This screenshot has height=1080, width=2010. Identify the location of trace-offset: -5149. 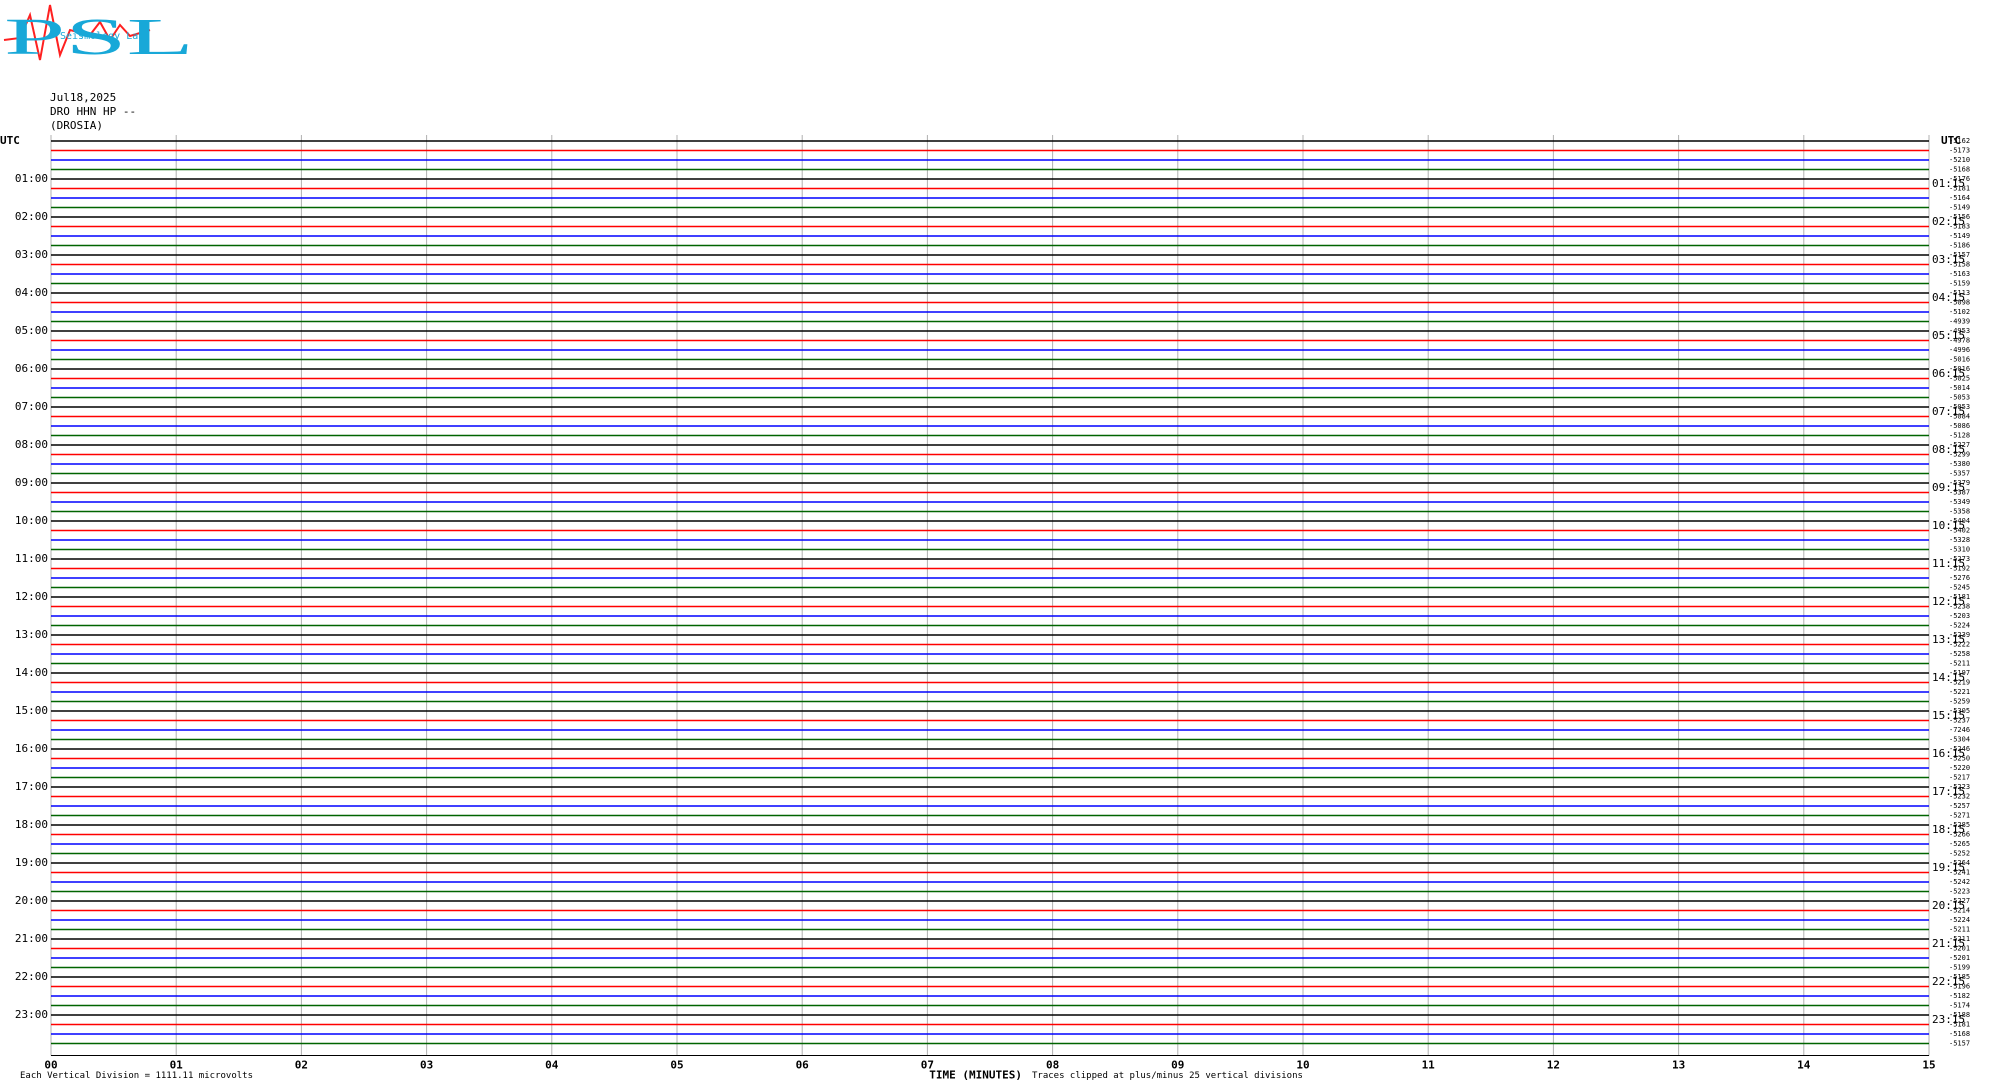
(1959, 236).